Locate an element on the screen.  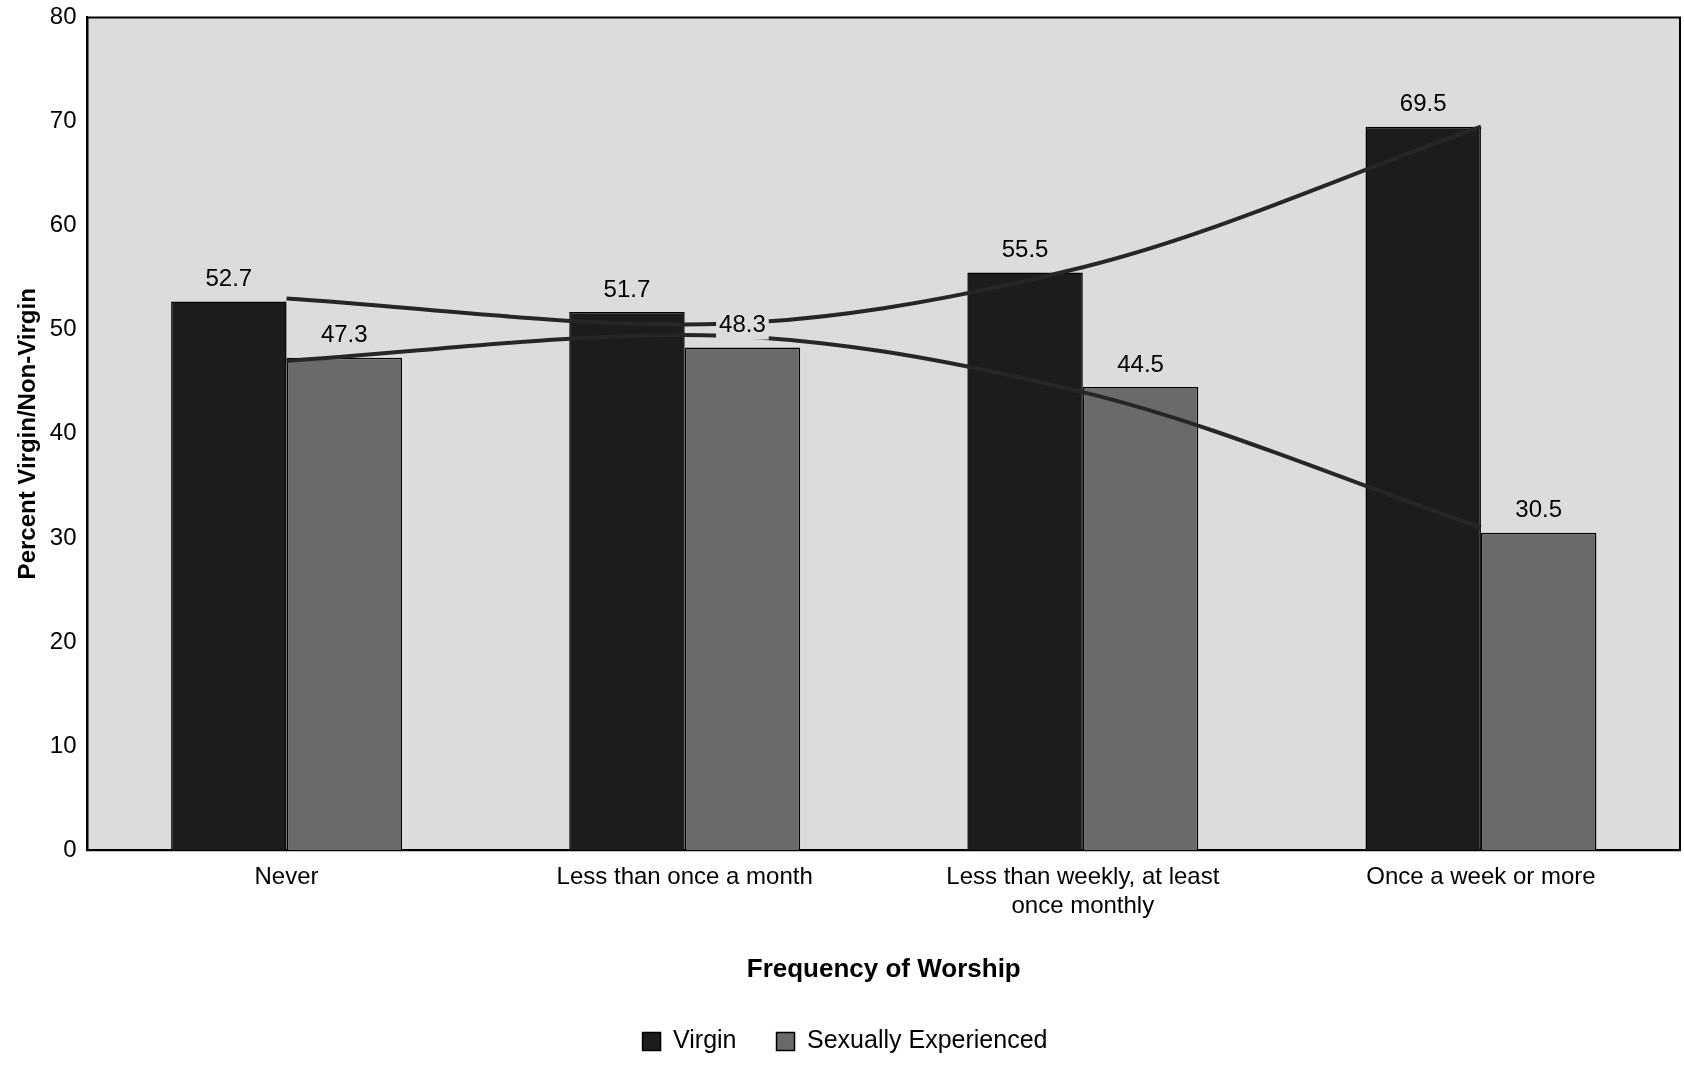
x-tick-label: Never is located at coordinates (286, 876).